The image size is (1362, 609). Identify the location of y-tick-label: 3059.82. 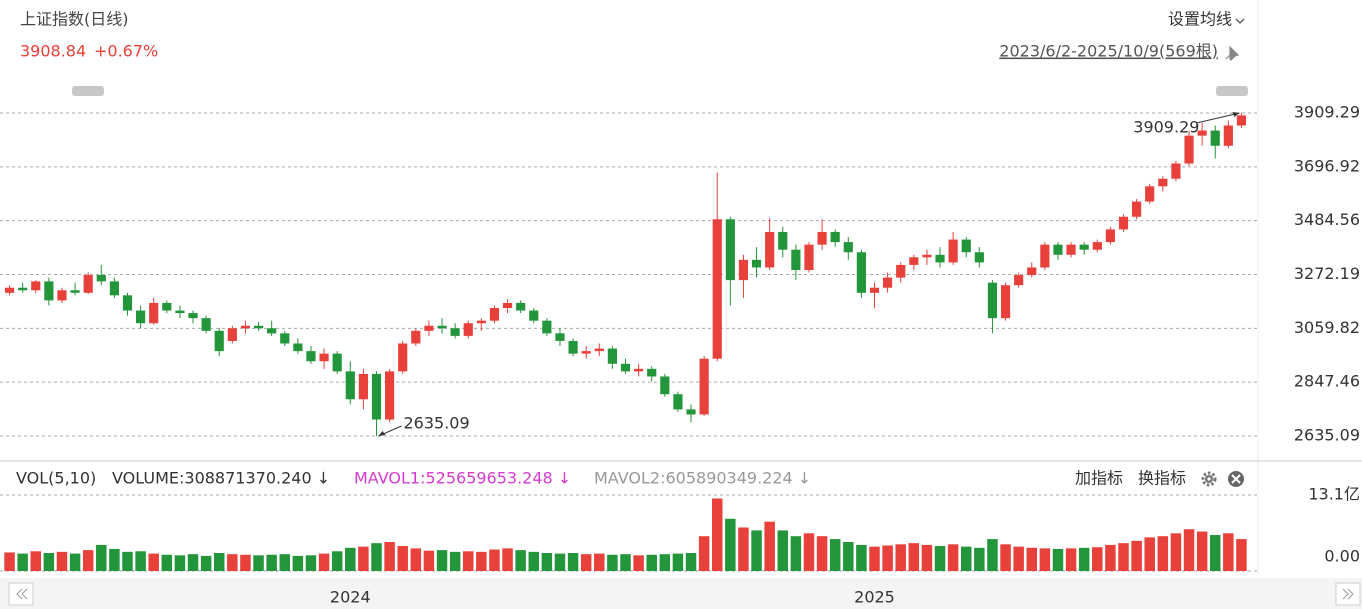
(1327, 327).